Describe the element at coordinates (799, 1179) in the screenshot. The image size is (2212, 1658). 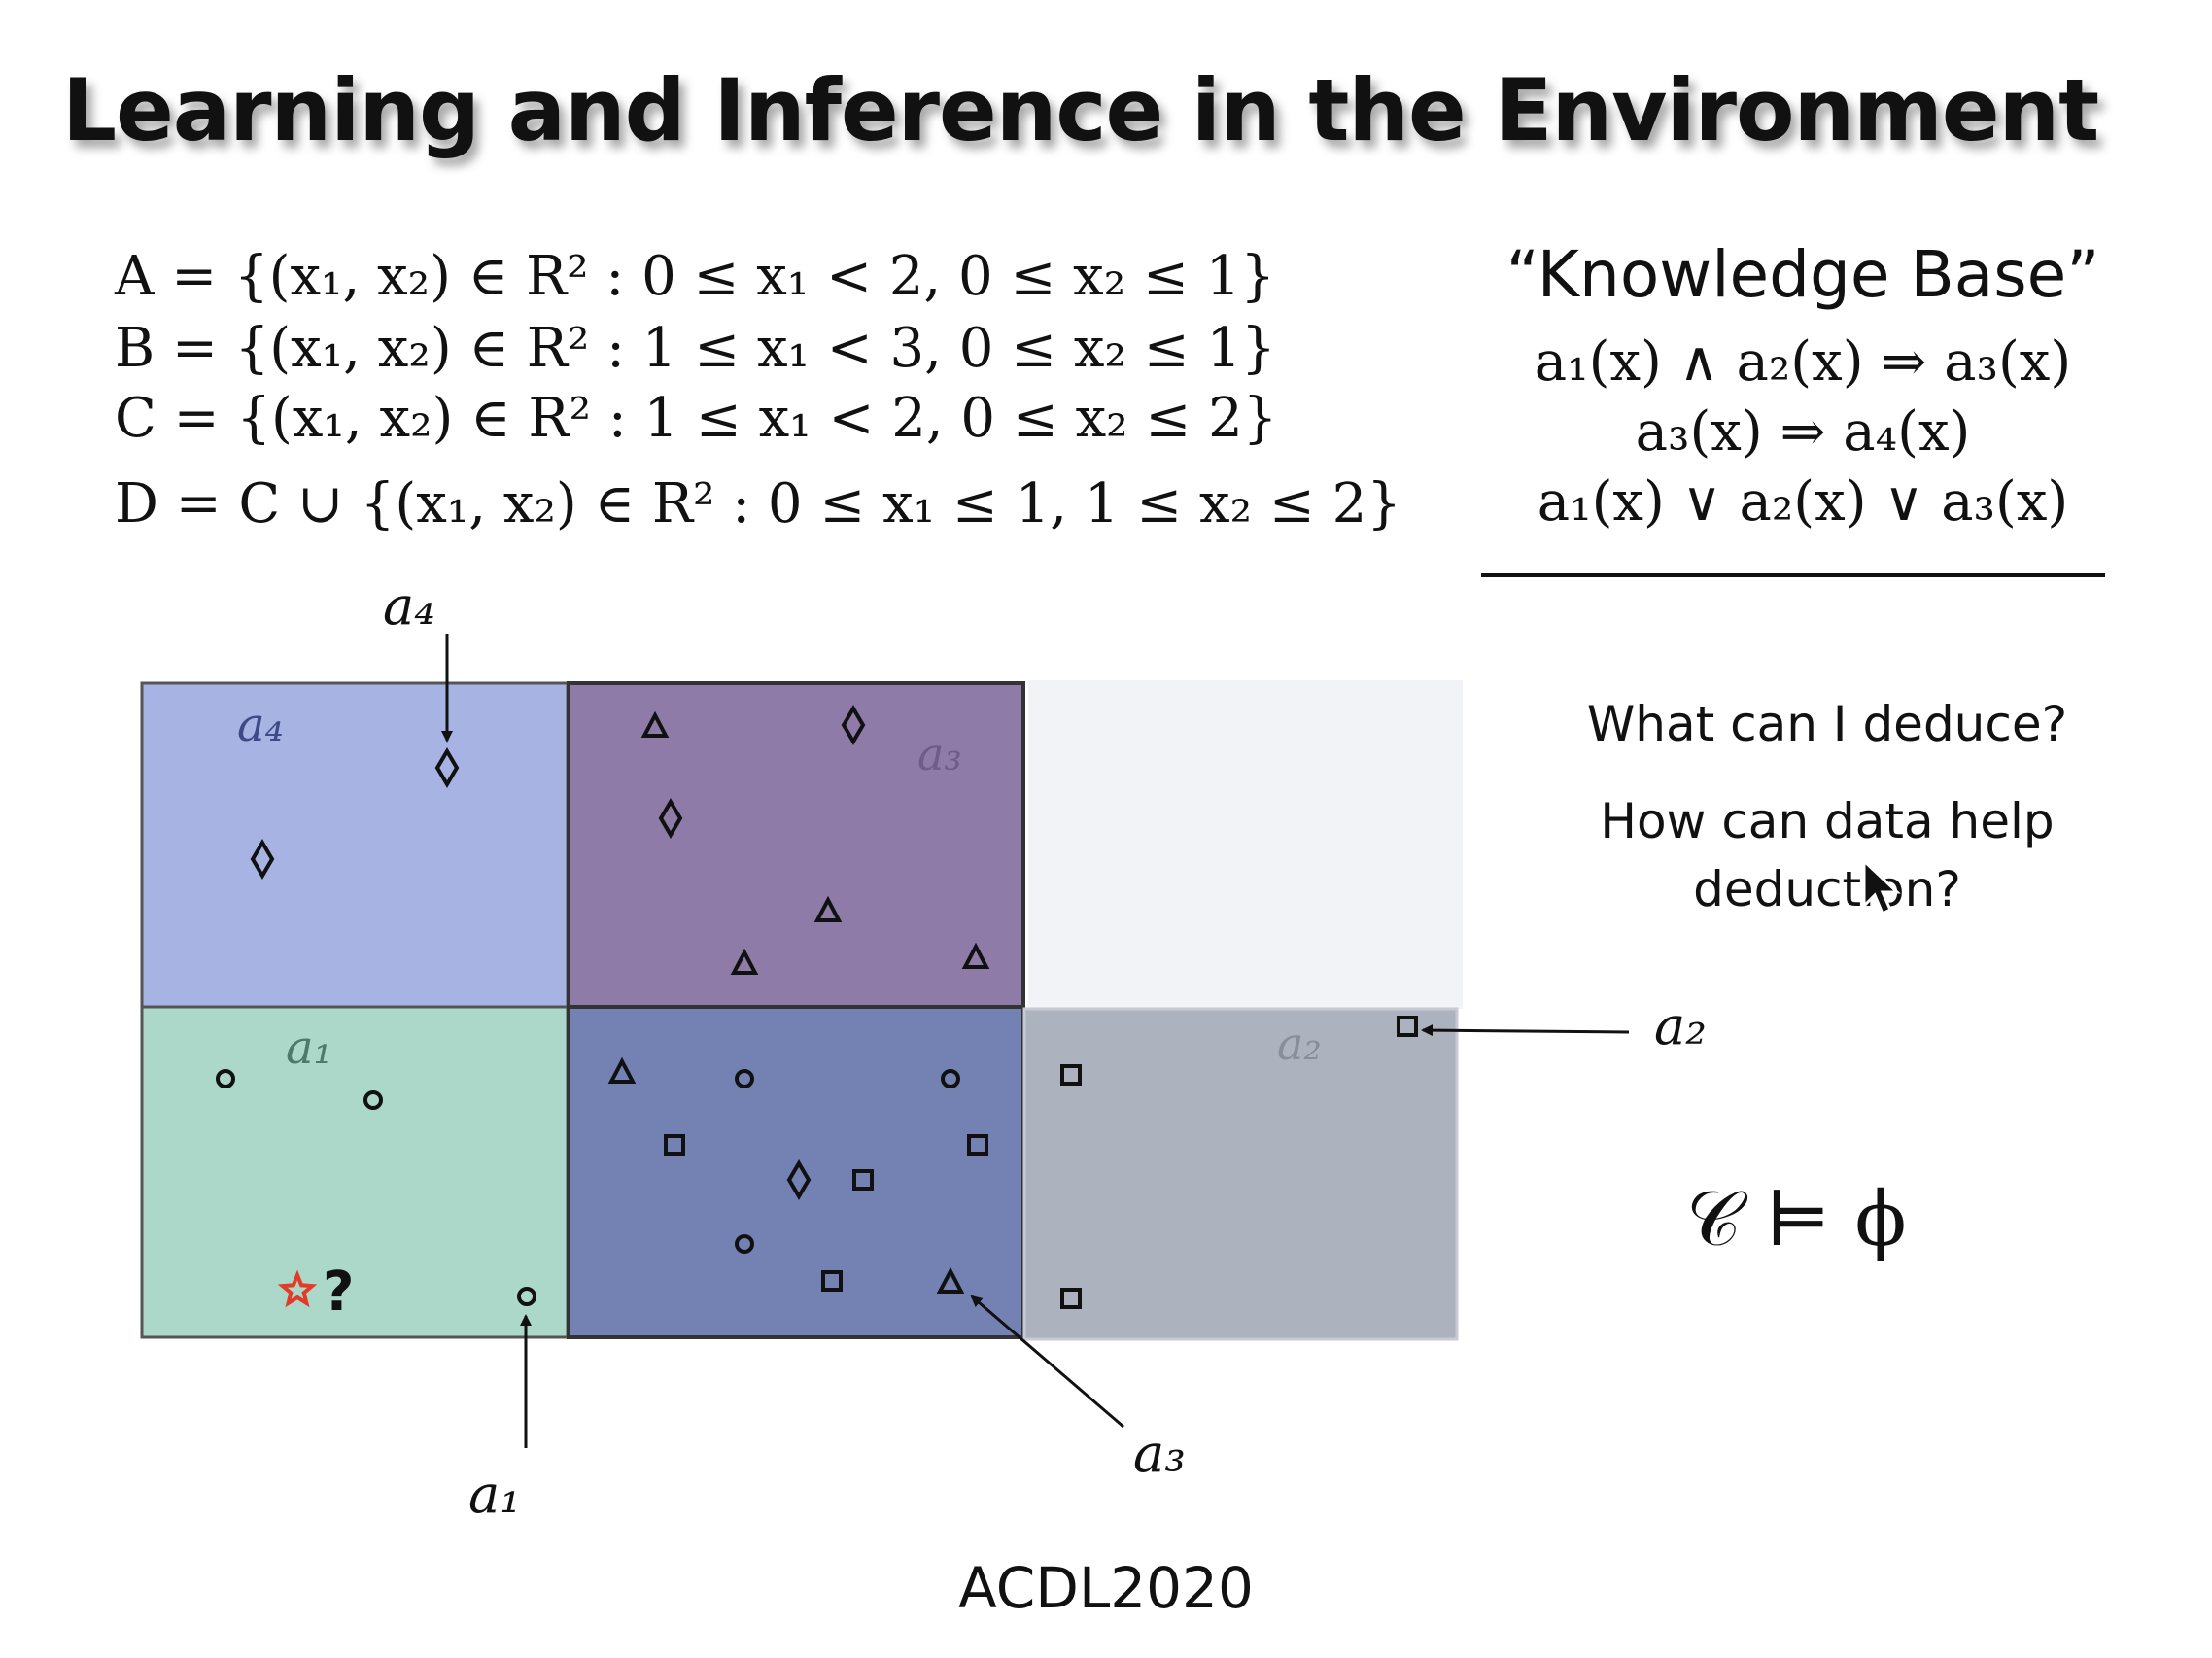
I see `diamond-marker-overlap` at that location.